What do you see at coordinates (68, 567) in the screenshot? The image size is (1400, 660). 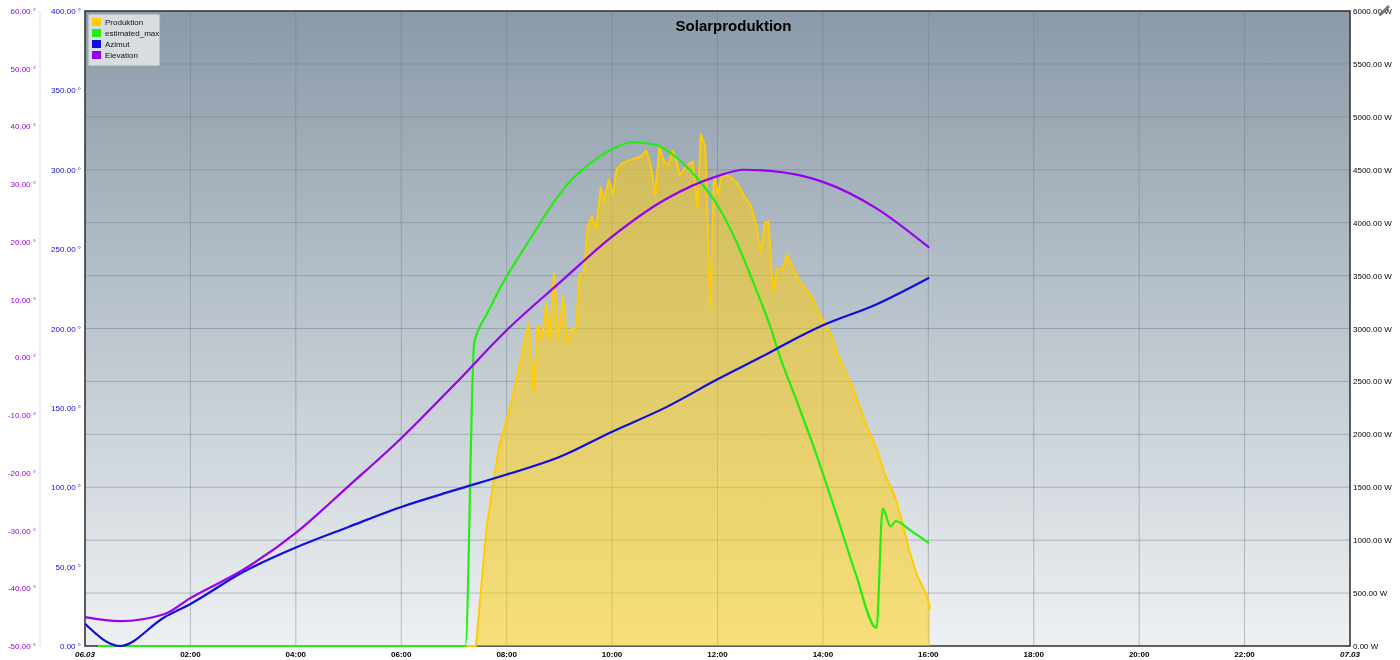 I see `y-tick-label: 50.00 °` at bounding box center [68, 567].